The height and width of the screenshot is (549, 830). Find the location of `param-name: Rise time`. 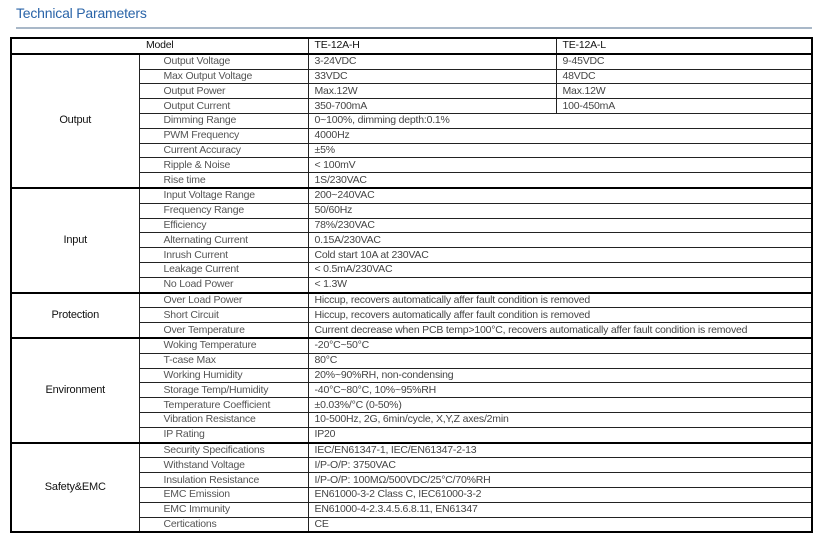

param-name: Rise time is located at coordinates (223, 180).